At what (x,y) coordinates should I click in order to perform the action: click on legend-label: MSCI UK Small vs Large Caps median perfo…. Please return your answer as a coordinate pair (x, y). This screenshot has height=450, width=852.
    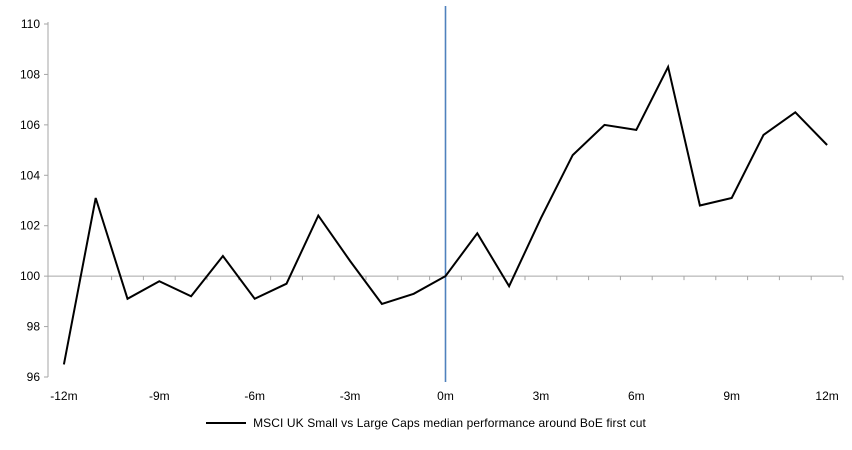
    Looking at the image, I should click on (449, 423).